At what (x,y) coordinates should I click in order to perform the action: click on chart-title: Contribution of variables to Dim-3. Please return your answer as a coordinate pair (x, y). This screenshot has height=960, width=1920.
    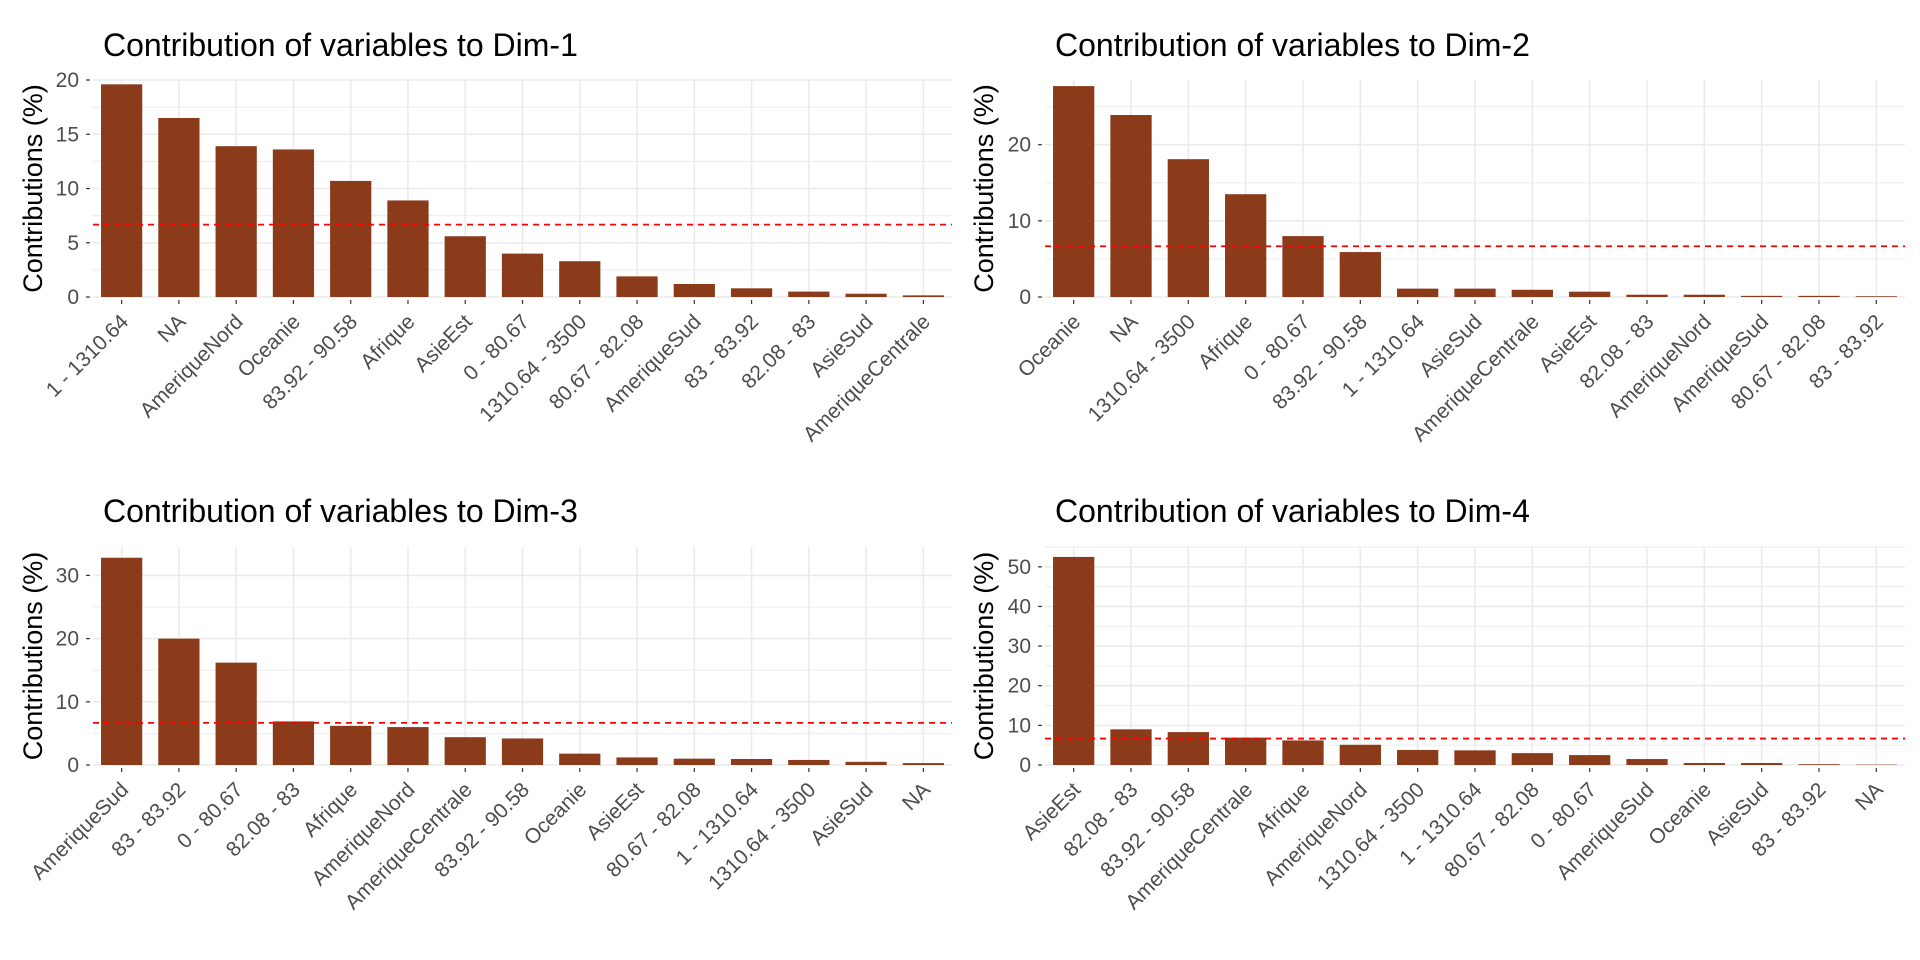
    Looking at the image, I should click on (340, 511).